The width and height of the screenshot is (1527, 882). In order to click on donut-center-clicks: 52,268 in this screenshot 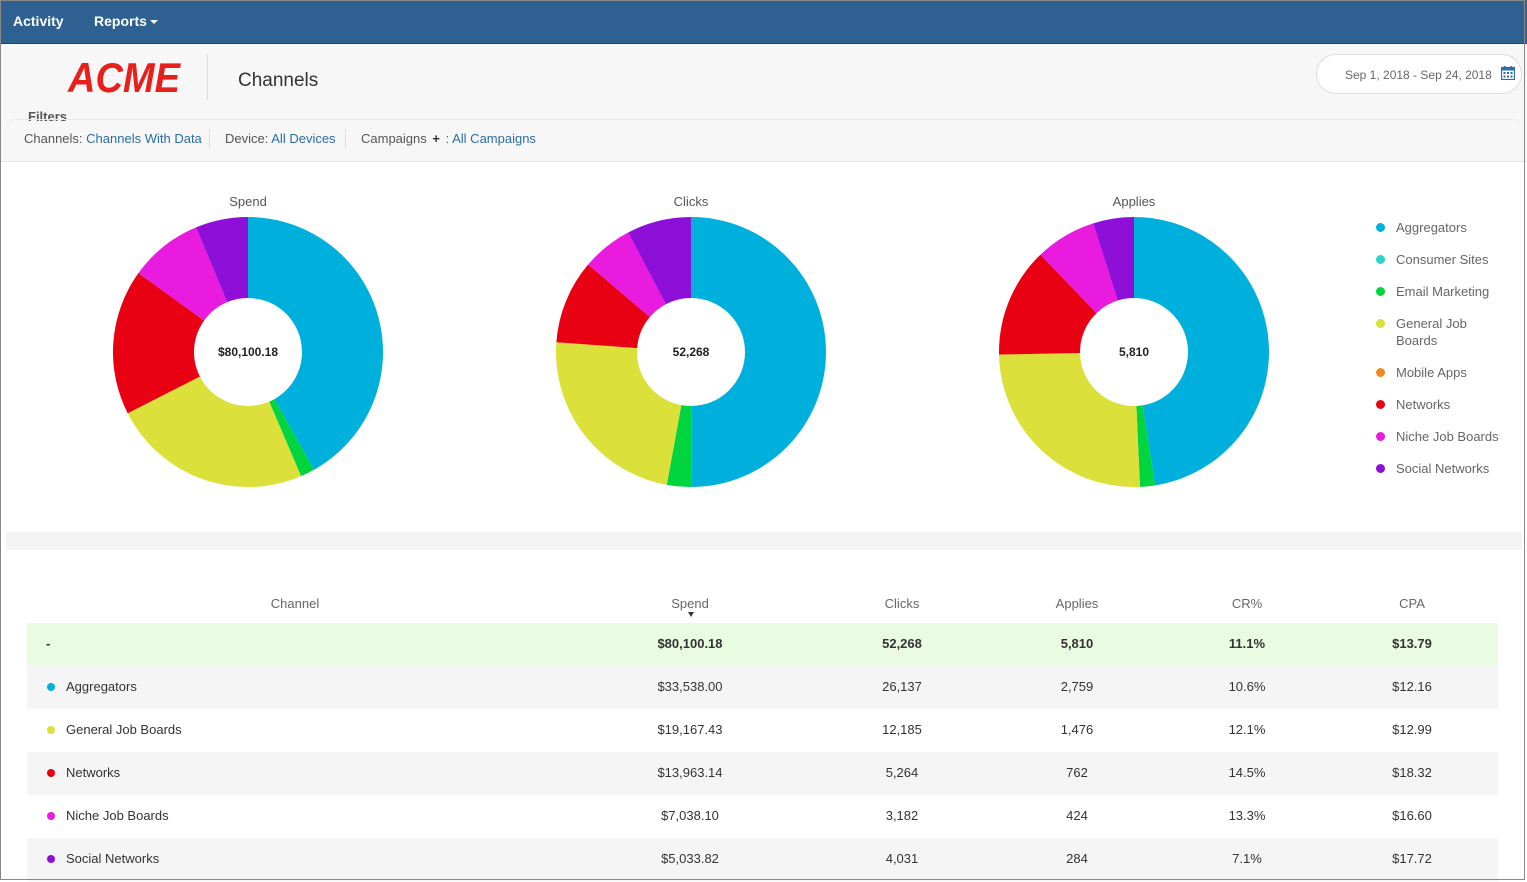, I will do `click(691, 352)`.